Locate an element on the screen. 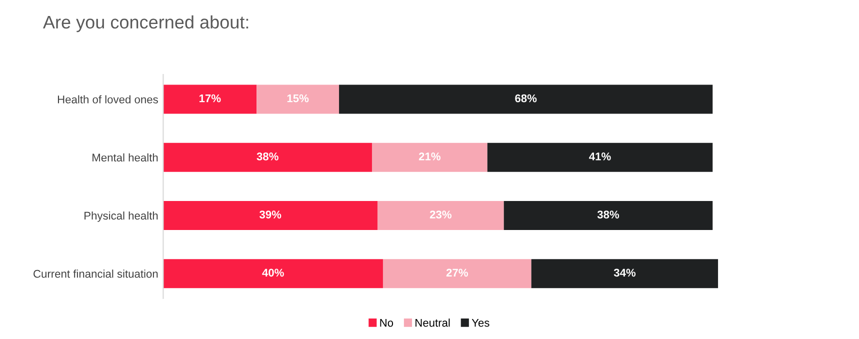 This screenshot has height=339, width=859. data-label: 17% is located at coordinates (210, 98).